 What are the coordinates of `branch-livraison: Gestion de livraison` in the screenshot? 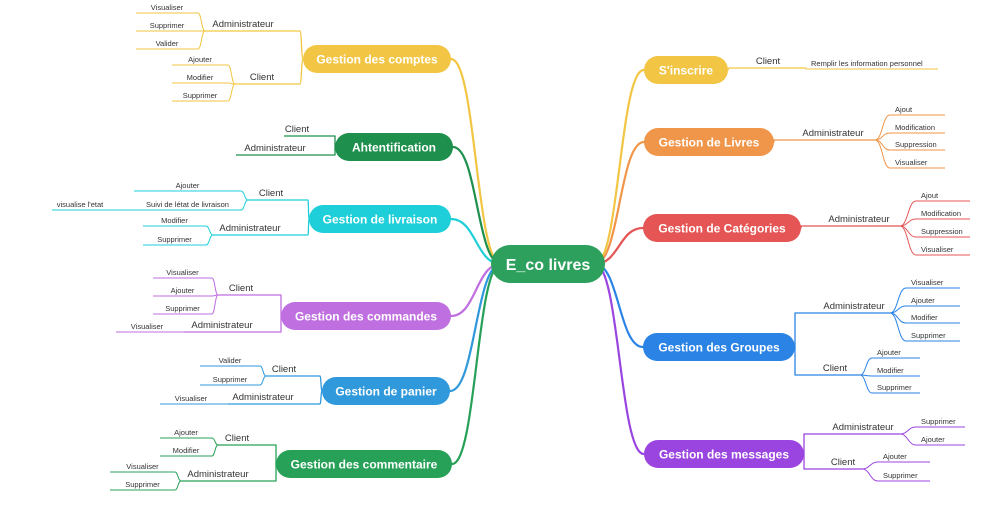 It's located at (380, 219).